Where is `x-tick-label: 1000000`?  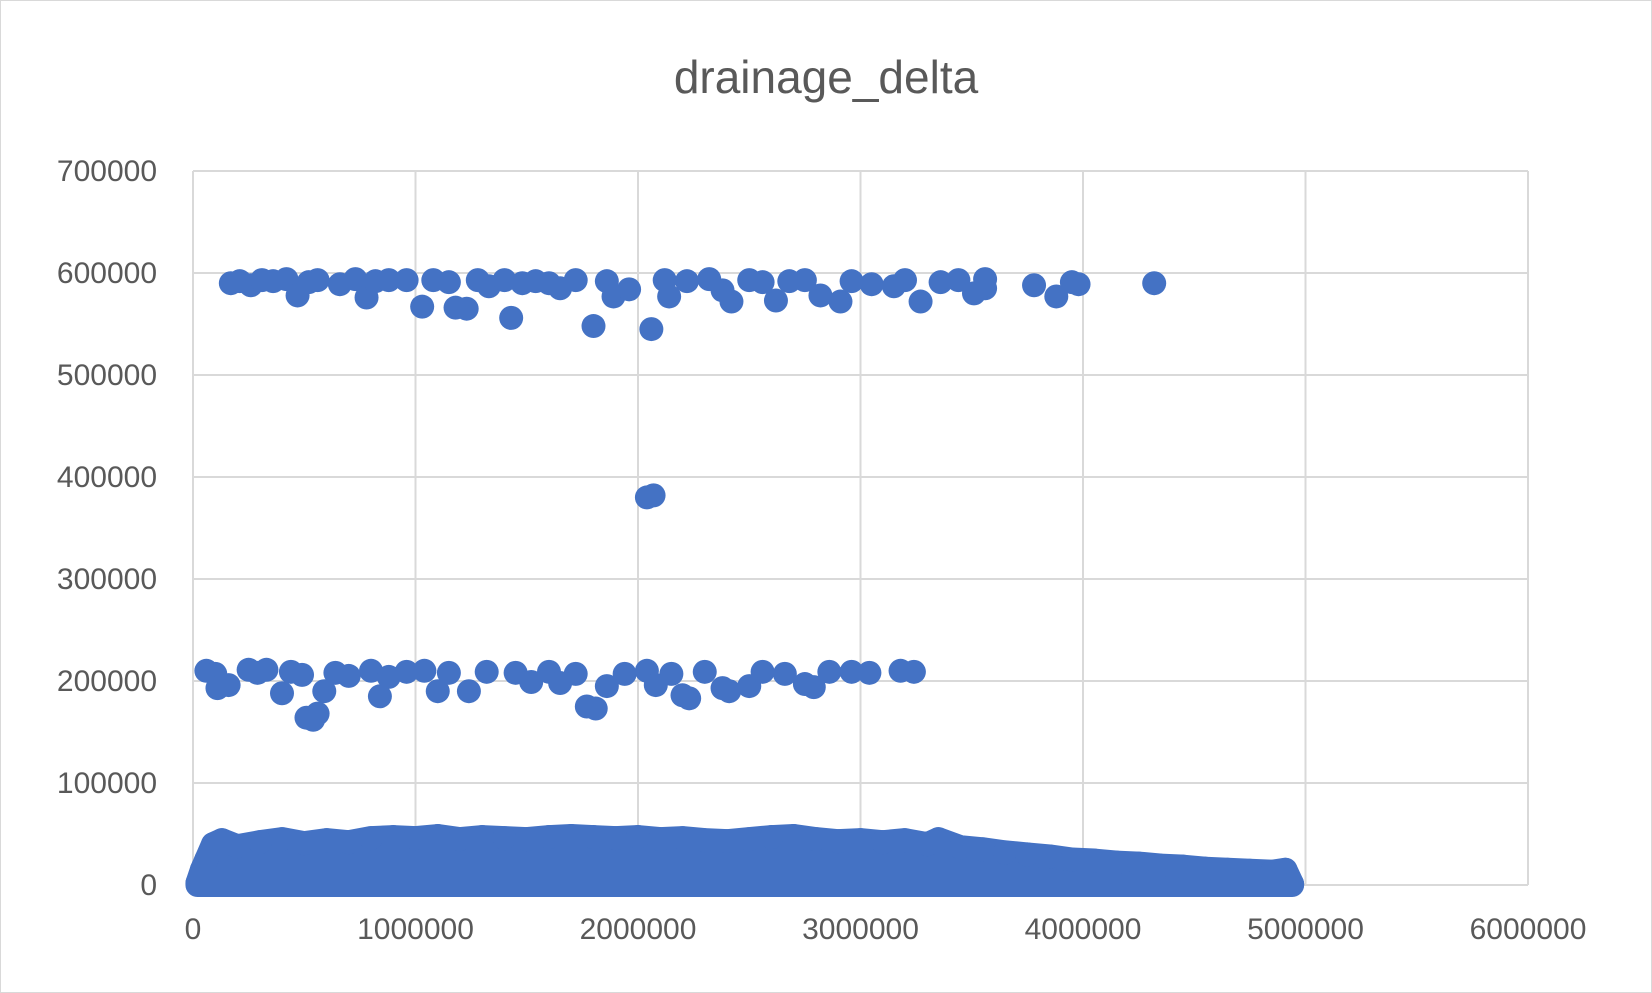
x-tick-label: 1000000 is located at coordinates (415, 929).